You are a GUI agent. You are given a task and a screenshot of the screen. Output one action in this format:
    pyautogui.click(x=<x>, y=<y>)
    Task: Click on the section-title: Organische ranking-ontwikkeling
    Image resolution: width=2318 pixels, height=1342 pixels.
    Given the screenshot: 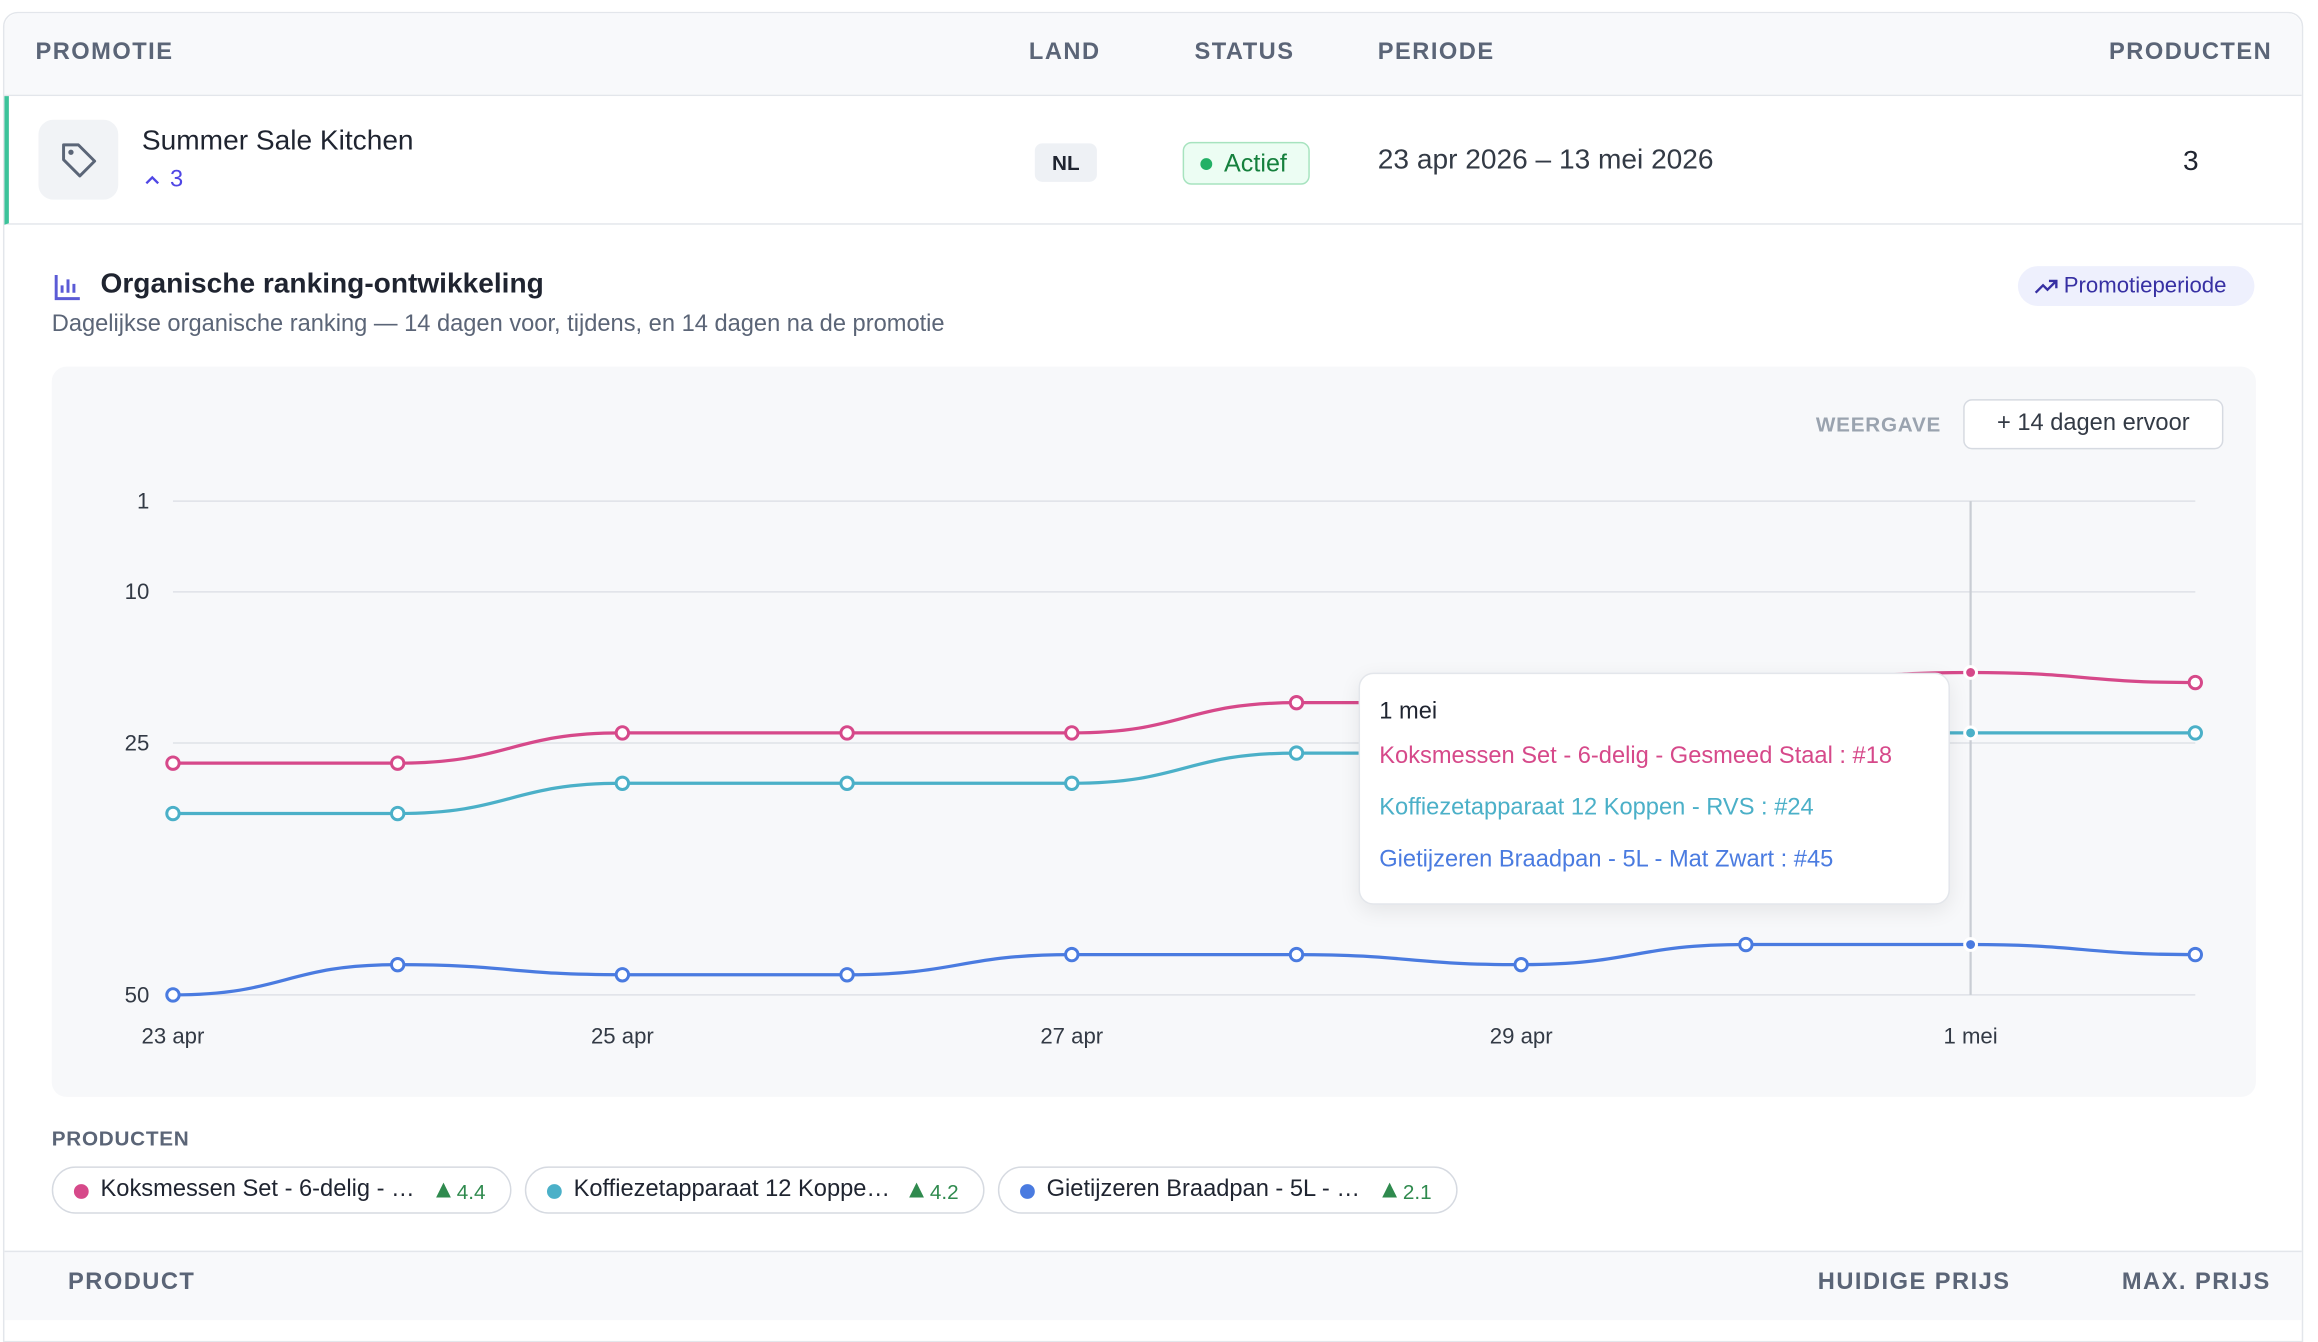 What is the action you would take?
    pyautogui.click(x=322, y=285)
    